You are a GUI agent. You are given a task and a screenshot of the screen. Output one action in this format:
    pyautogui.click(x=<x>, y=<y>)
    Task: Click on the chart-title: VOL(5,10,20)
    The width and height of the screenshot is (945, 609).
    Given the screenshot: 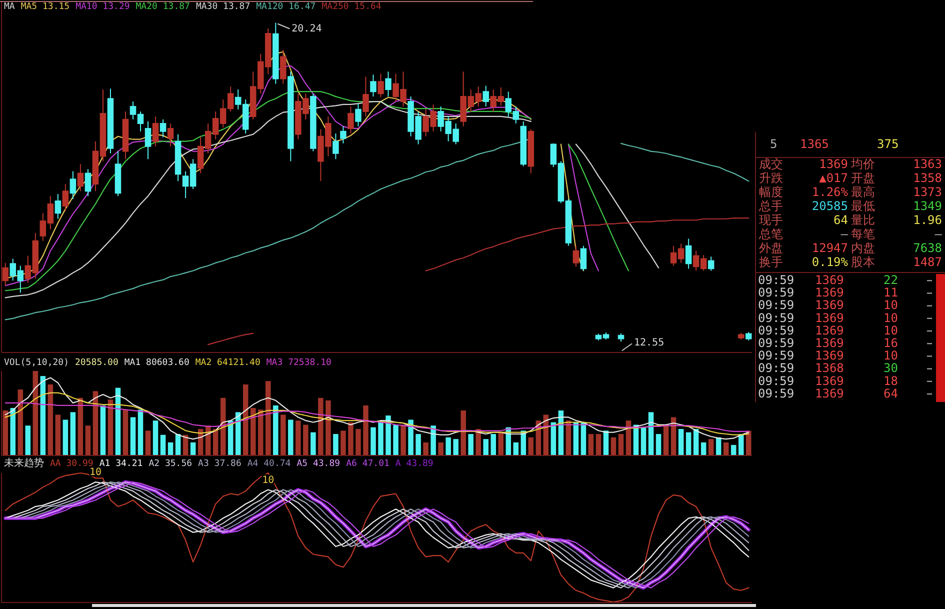 What is the action you would take?
    pyautogui.click(x=37, y=363)
    